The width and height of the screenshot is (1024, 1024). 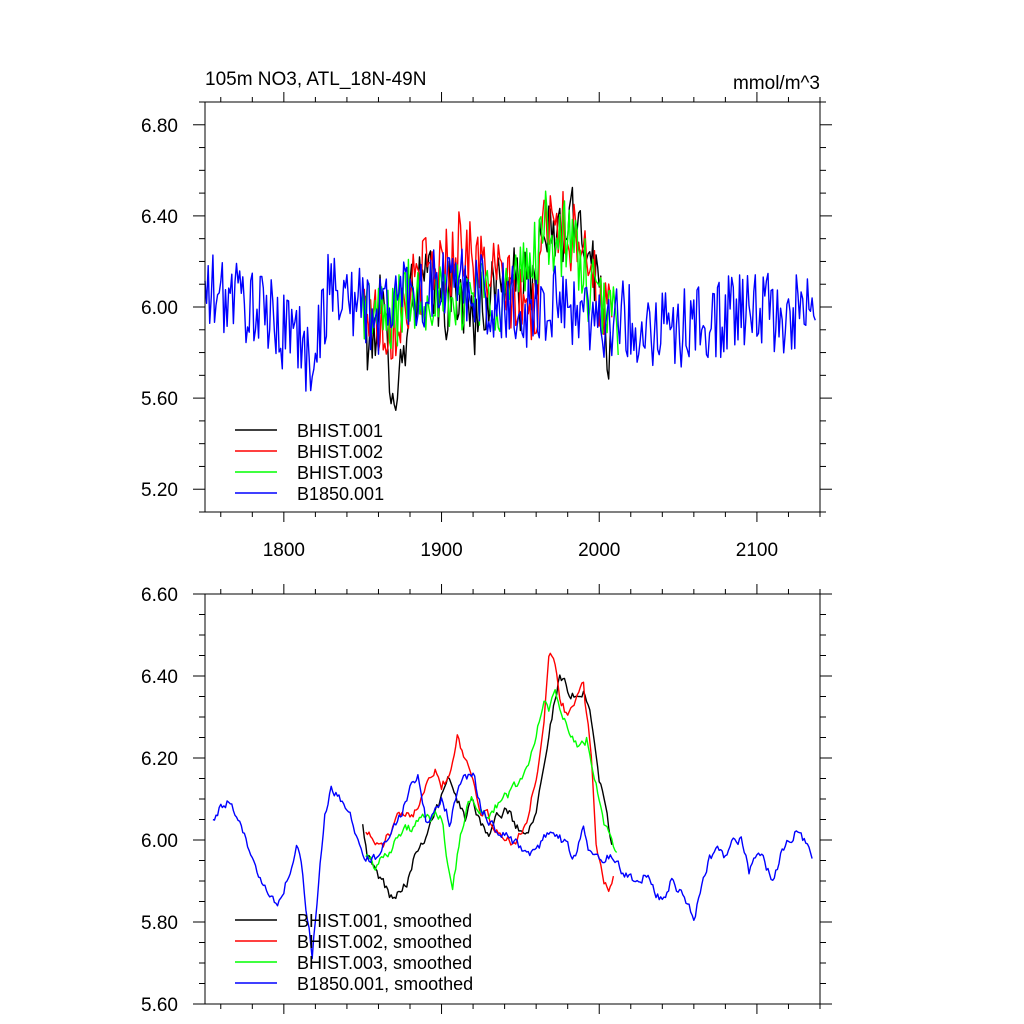 I want to click on legend-label: BHIST.003, smoothed, so click(x=384, y=963).